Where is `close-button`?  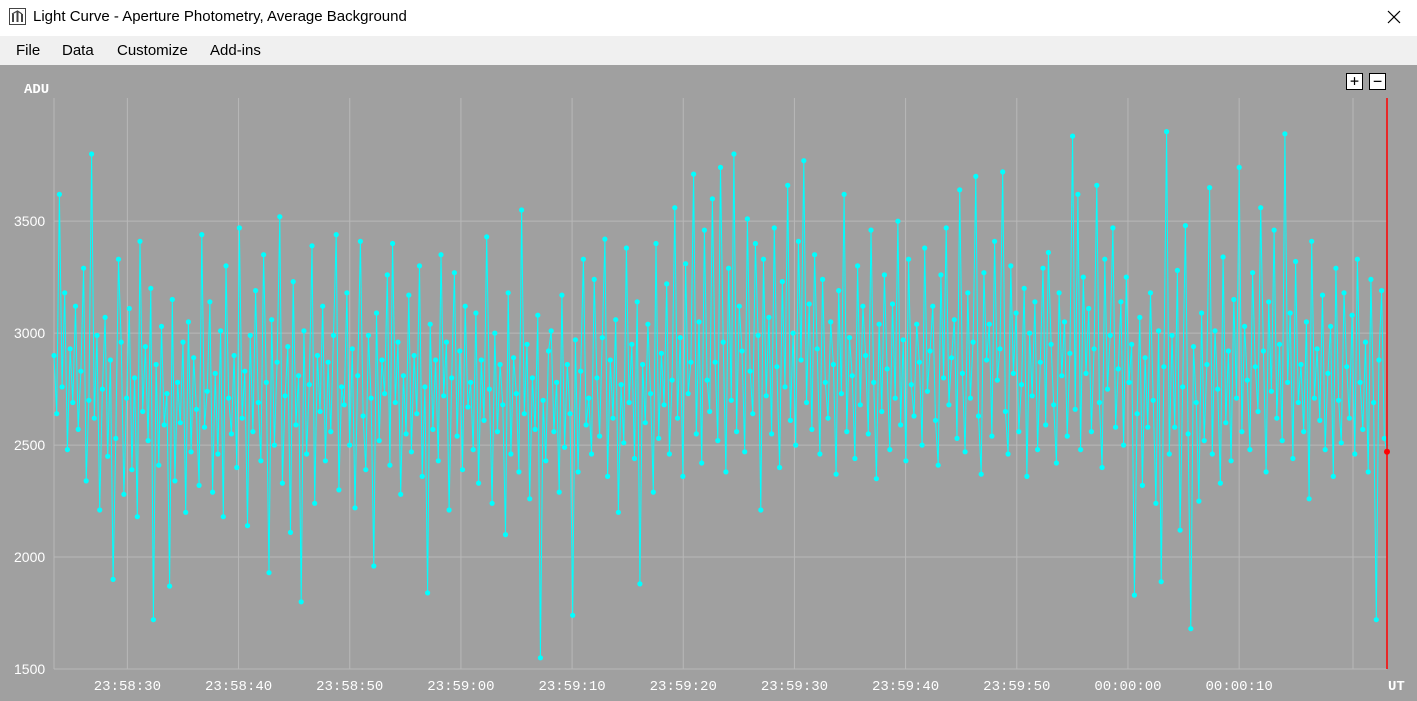 close-button is located at coordinates (1394, 17).